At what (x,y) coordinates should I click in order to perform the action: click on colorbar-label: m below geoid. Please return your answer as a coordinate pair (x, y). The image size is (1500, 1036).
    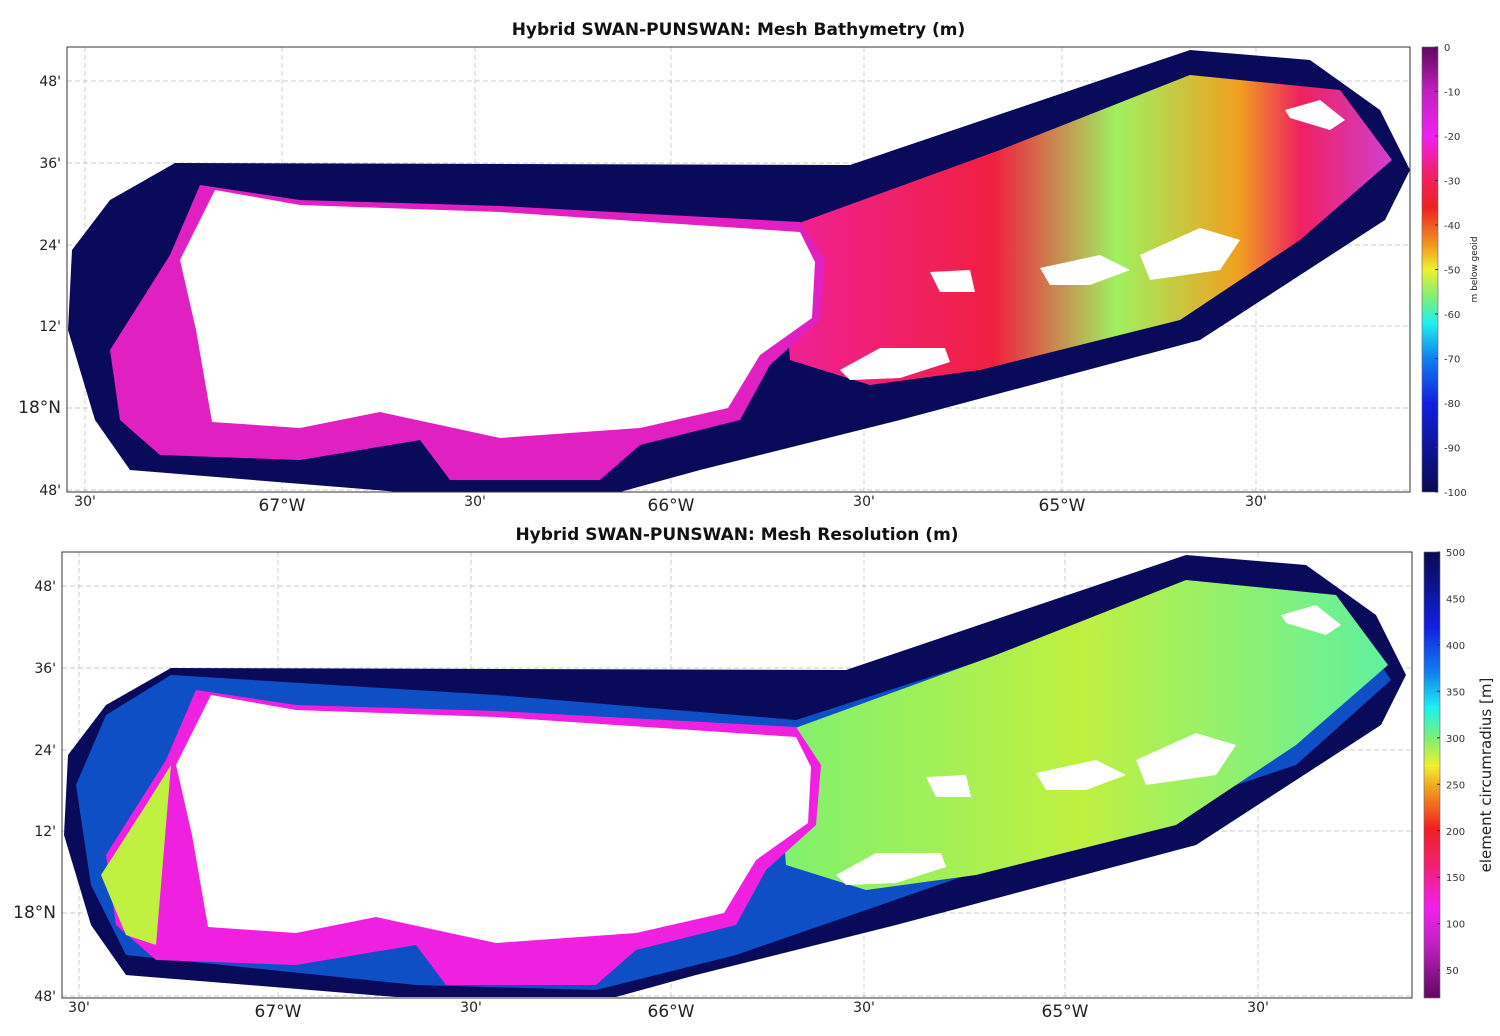
    Looking at the image, I should click on (1475, 269).